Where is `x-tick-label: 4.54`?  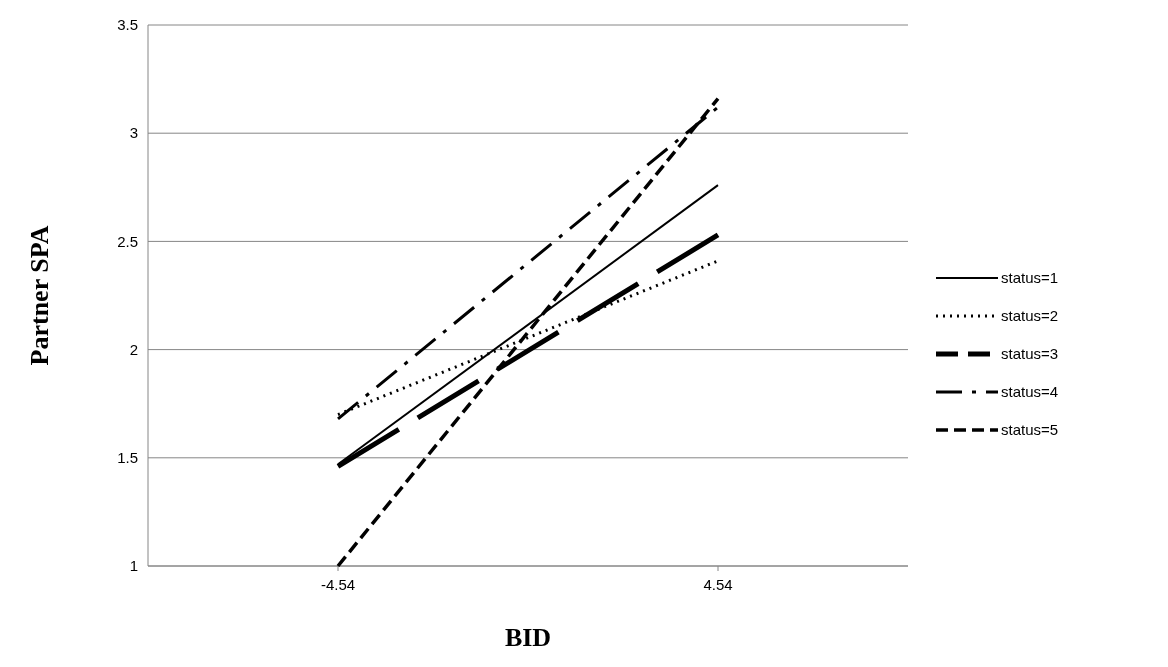 x-tick-label: 4.54 is located at coordinates (718, 584).